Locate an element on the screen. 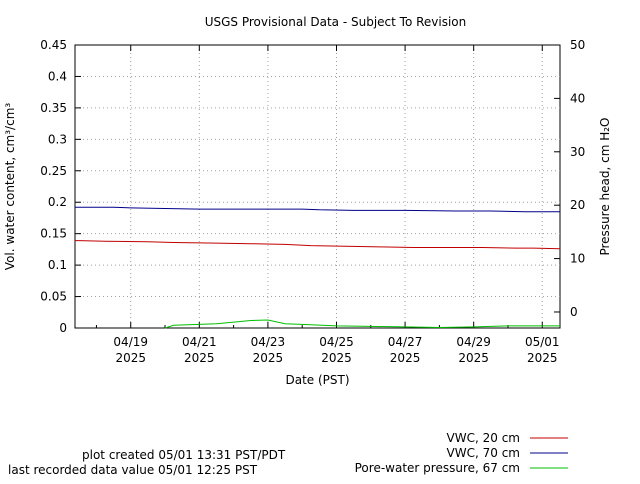 The width and height of the screenshot is (640, 484). y-left-axis-label: Vol. water content, cm³/cm³ is located at coordinates (10, 187).